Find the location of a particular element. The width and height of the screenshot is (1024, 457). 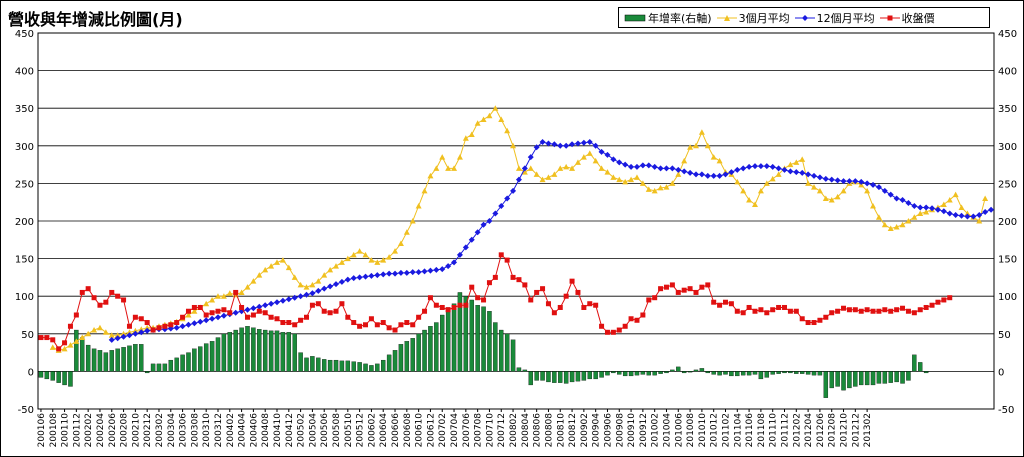

x-tick-label: 200912 is located at coordinates (644, 430).